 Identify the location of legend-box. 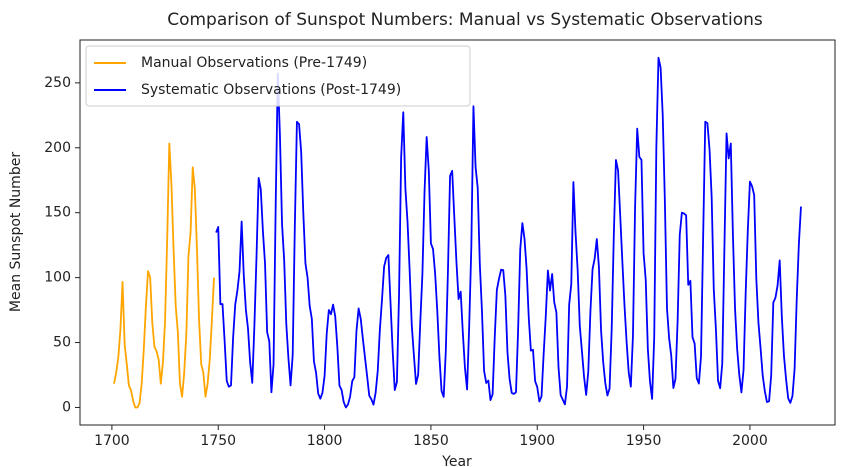
(278, 76).